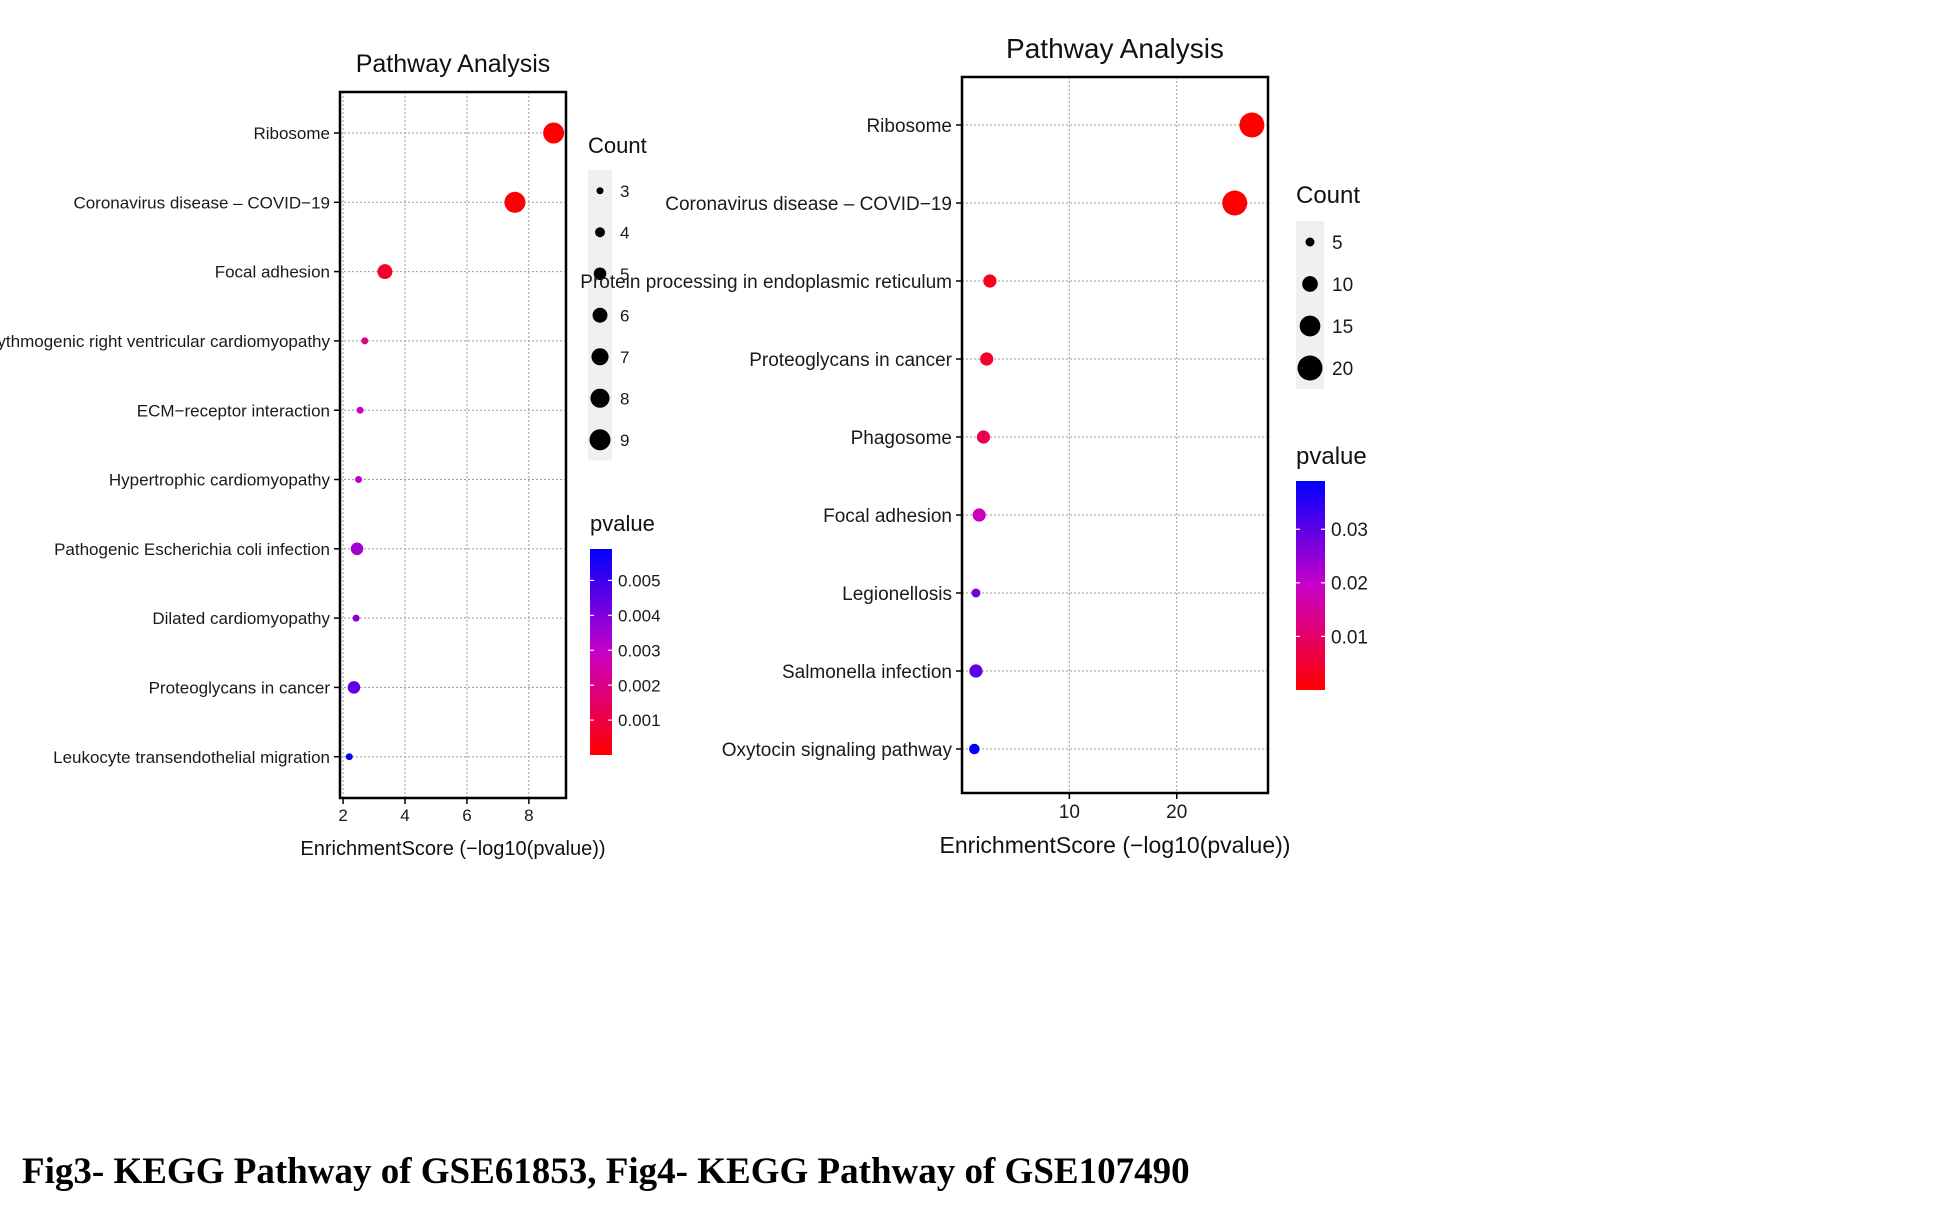  I want to click on y-tick-label: Oxytocin signaling pathway, so click(837, 750).